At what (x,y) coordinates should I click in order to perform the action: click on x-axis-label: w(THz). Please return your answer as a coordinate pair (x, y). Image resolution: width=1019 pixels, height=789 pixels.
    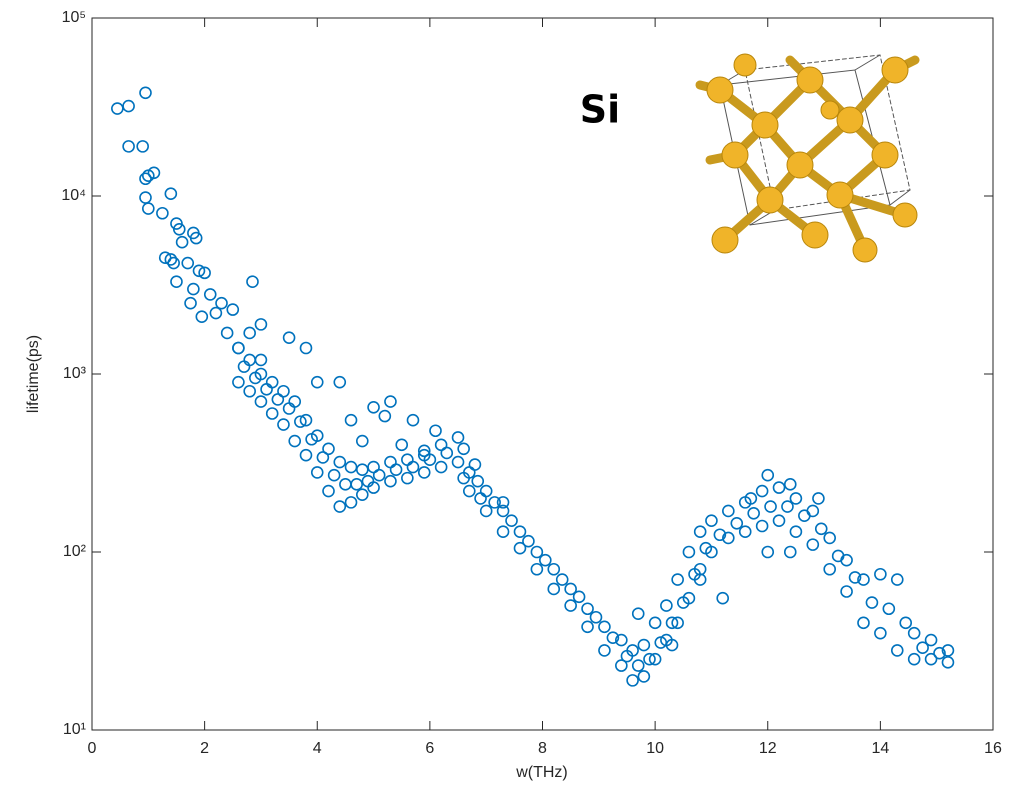
    Looking at the image, I should click on (541, 772).